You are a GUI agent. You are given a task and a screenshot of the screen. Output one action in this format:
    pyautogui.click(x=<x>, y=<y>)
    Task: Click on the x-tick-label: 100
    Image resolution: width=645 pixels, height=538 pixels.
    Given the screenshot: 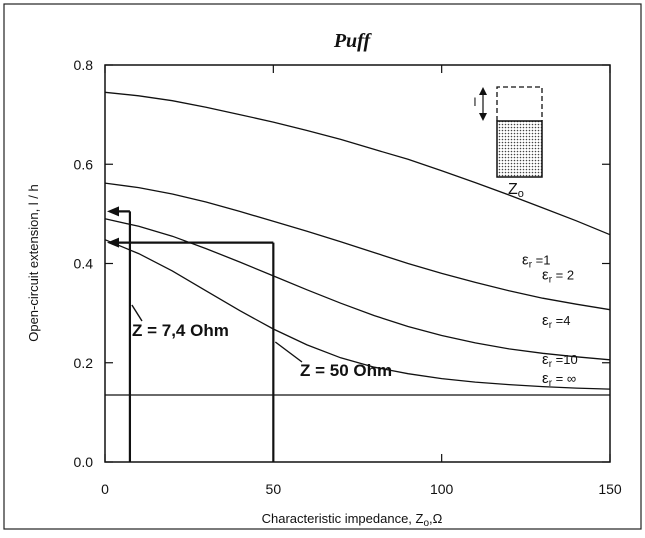 What is the action you would take?
    pyautogui.click(x=442, y=489)
    